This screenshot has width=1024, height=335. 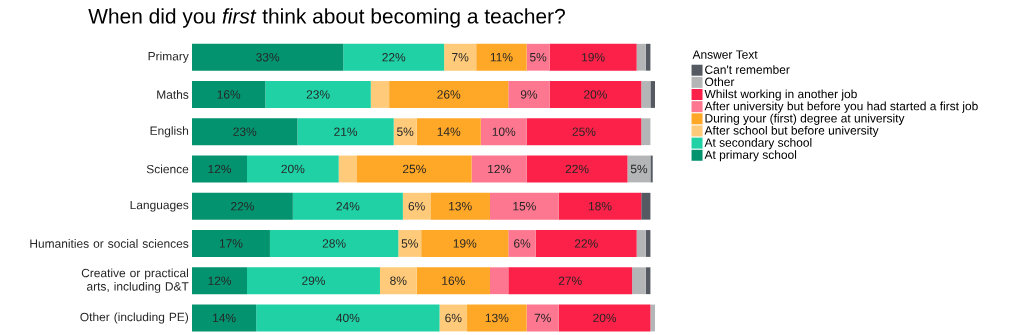 I want to click on legend-label: At secondary school, so click(x=758, y=144).